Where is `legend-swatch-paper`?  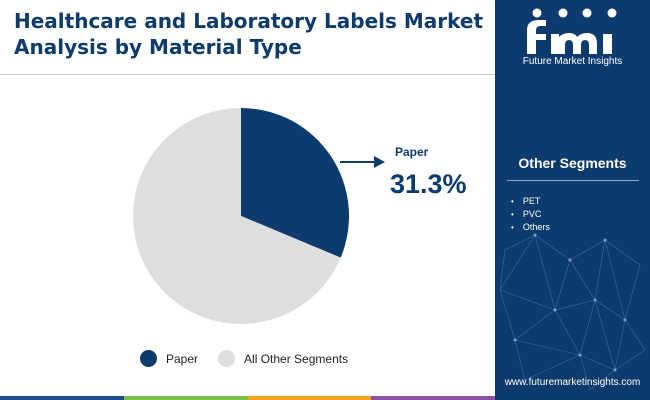
legend-swatch-paper is located at coordinates (148, 358).